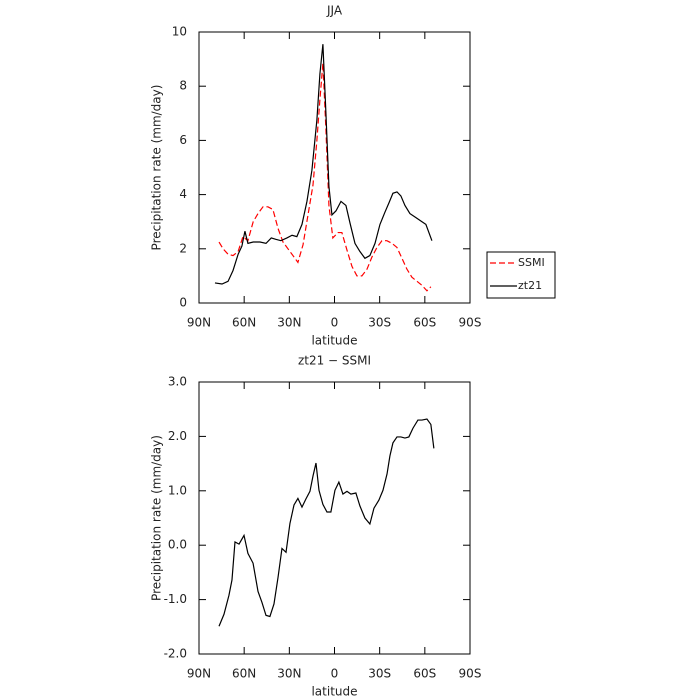 Image resolution: width=700 pixels, height=700 pixels. I want to click on y-tick-label: 4, so click(183, 194).